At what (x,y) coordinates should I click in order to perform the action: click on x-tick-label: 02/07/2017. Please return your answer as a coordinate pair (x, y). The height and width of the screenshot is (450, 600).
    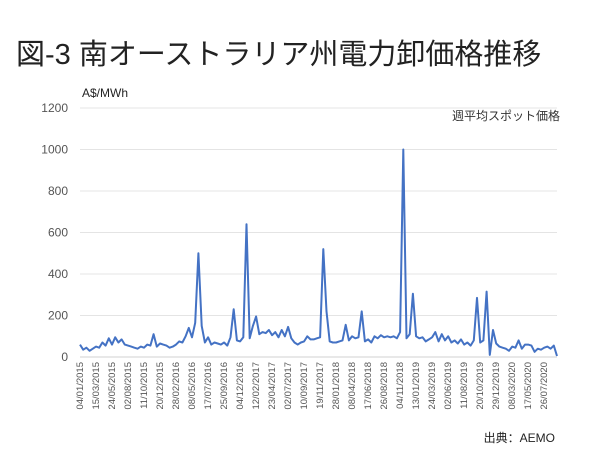
    Looking at the image, I should click on (288, 386).